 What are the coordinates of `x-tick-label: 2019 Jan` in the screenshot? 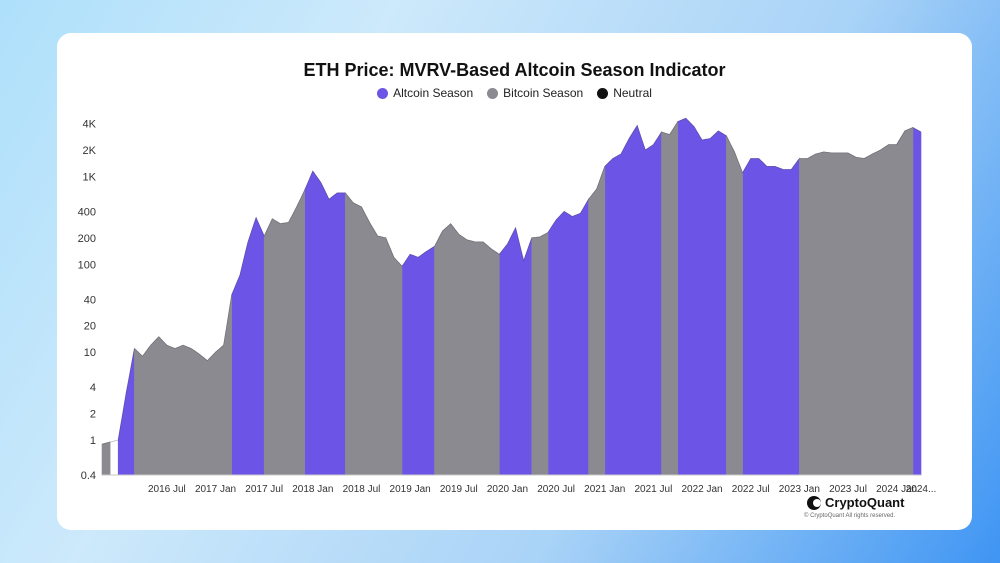 It's located at (410, 489).